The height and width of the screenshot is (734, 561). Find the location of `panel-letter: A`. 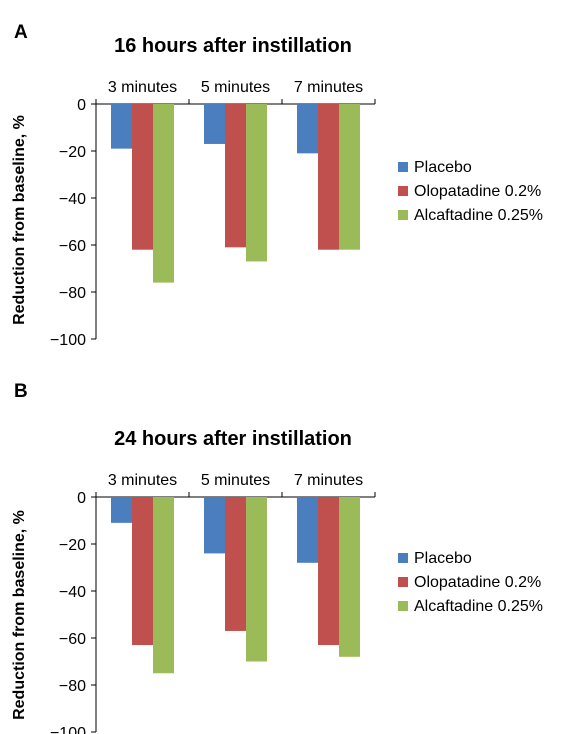

panel-letter: A is located at coordinates (21, 32).